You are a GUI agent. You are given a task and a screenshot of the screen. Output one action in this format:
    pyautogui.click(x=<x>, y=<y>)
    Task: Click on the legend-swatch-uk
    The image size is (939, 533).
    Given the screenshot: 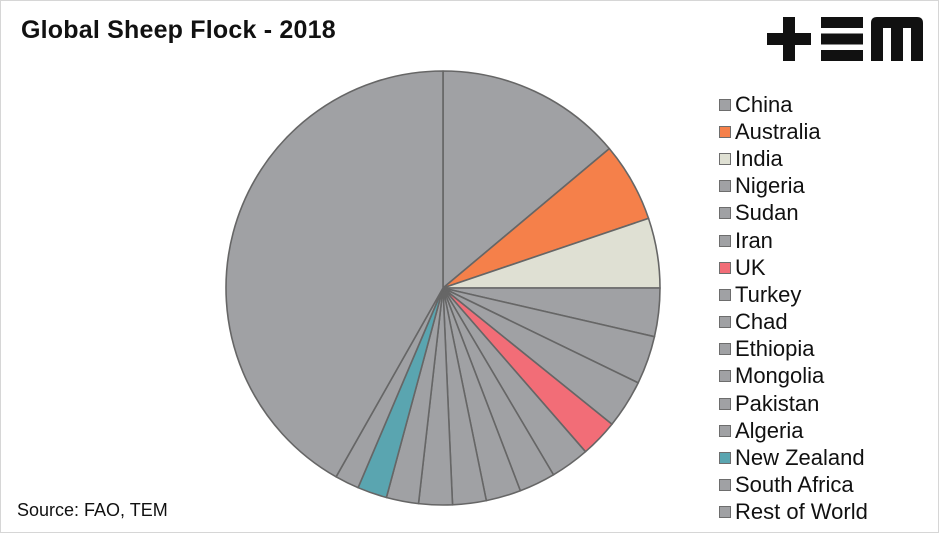 What is the action you would take?
    pyautogui.click(x=725, y=267)
    